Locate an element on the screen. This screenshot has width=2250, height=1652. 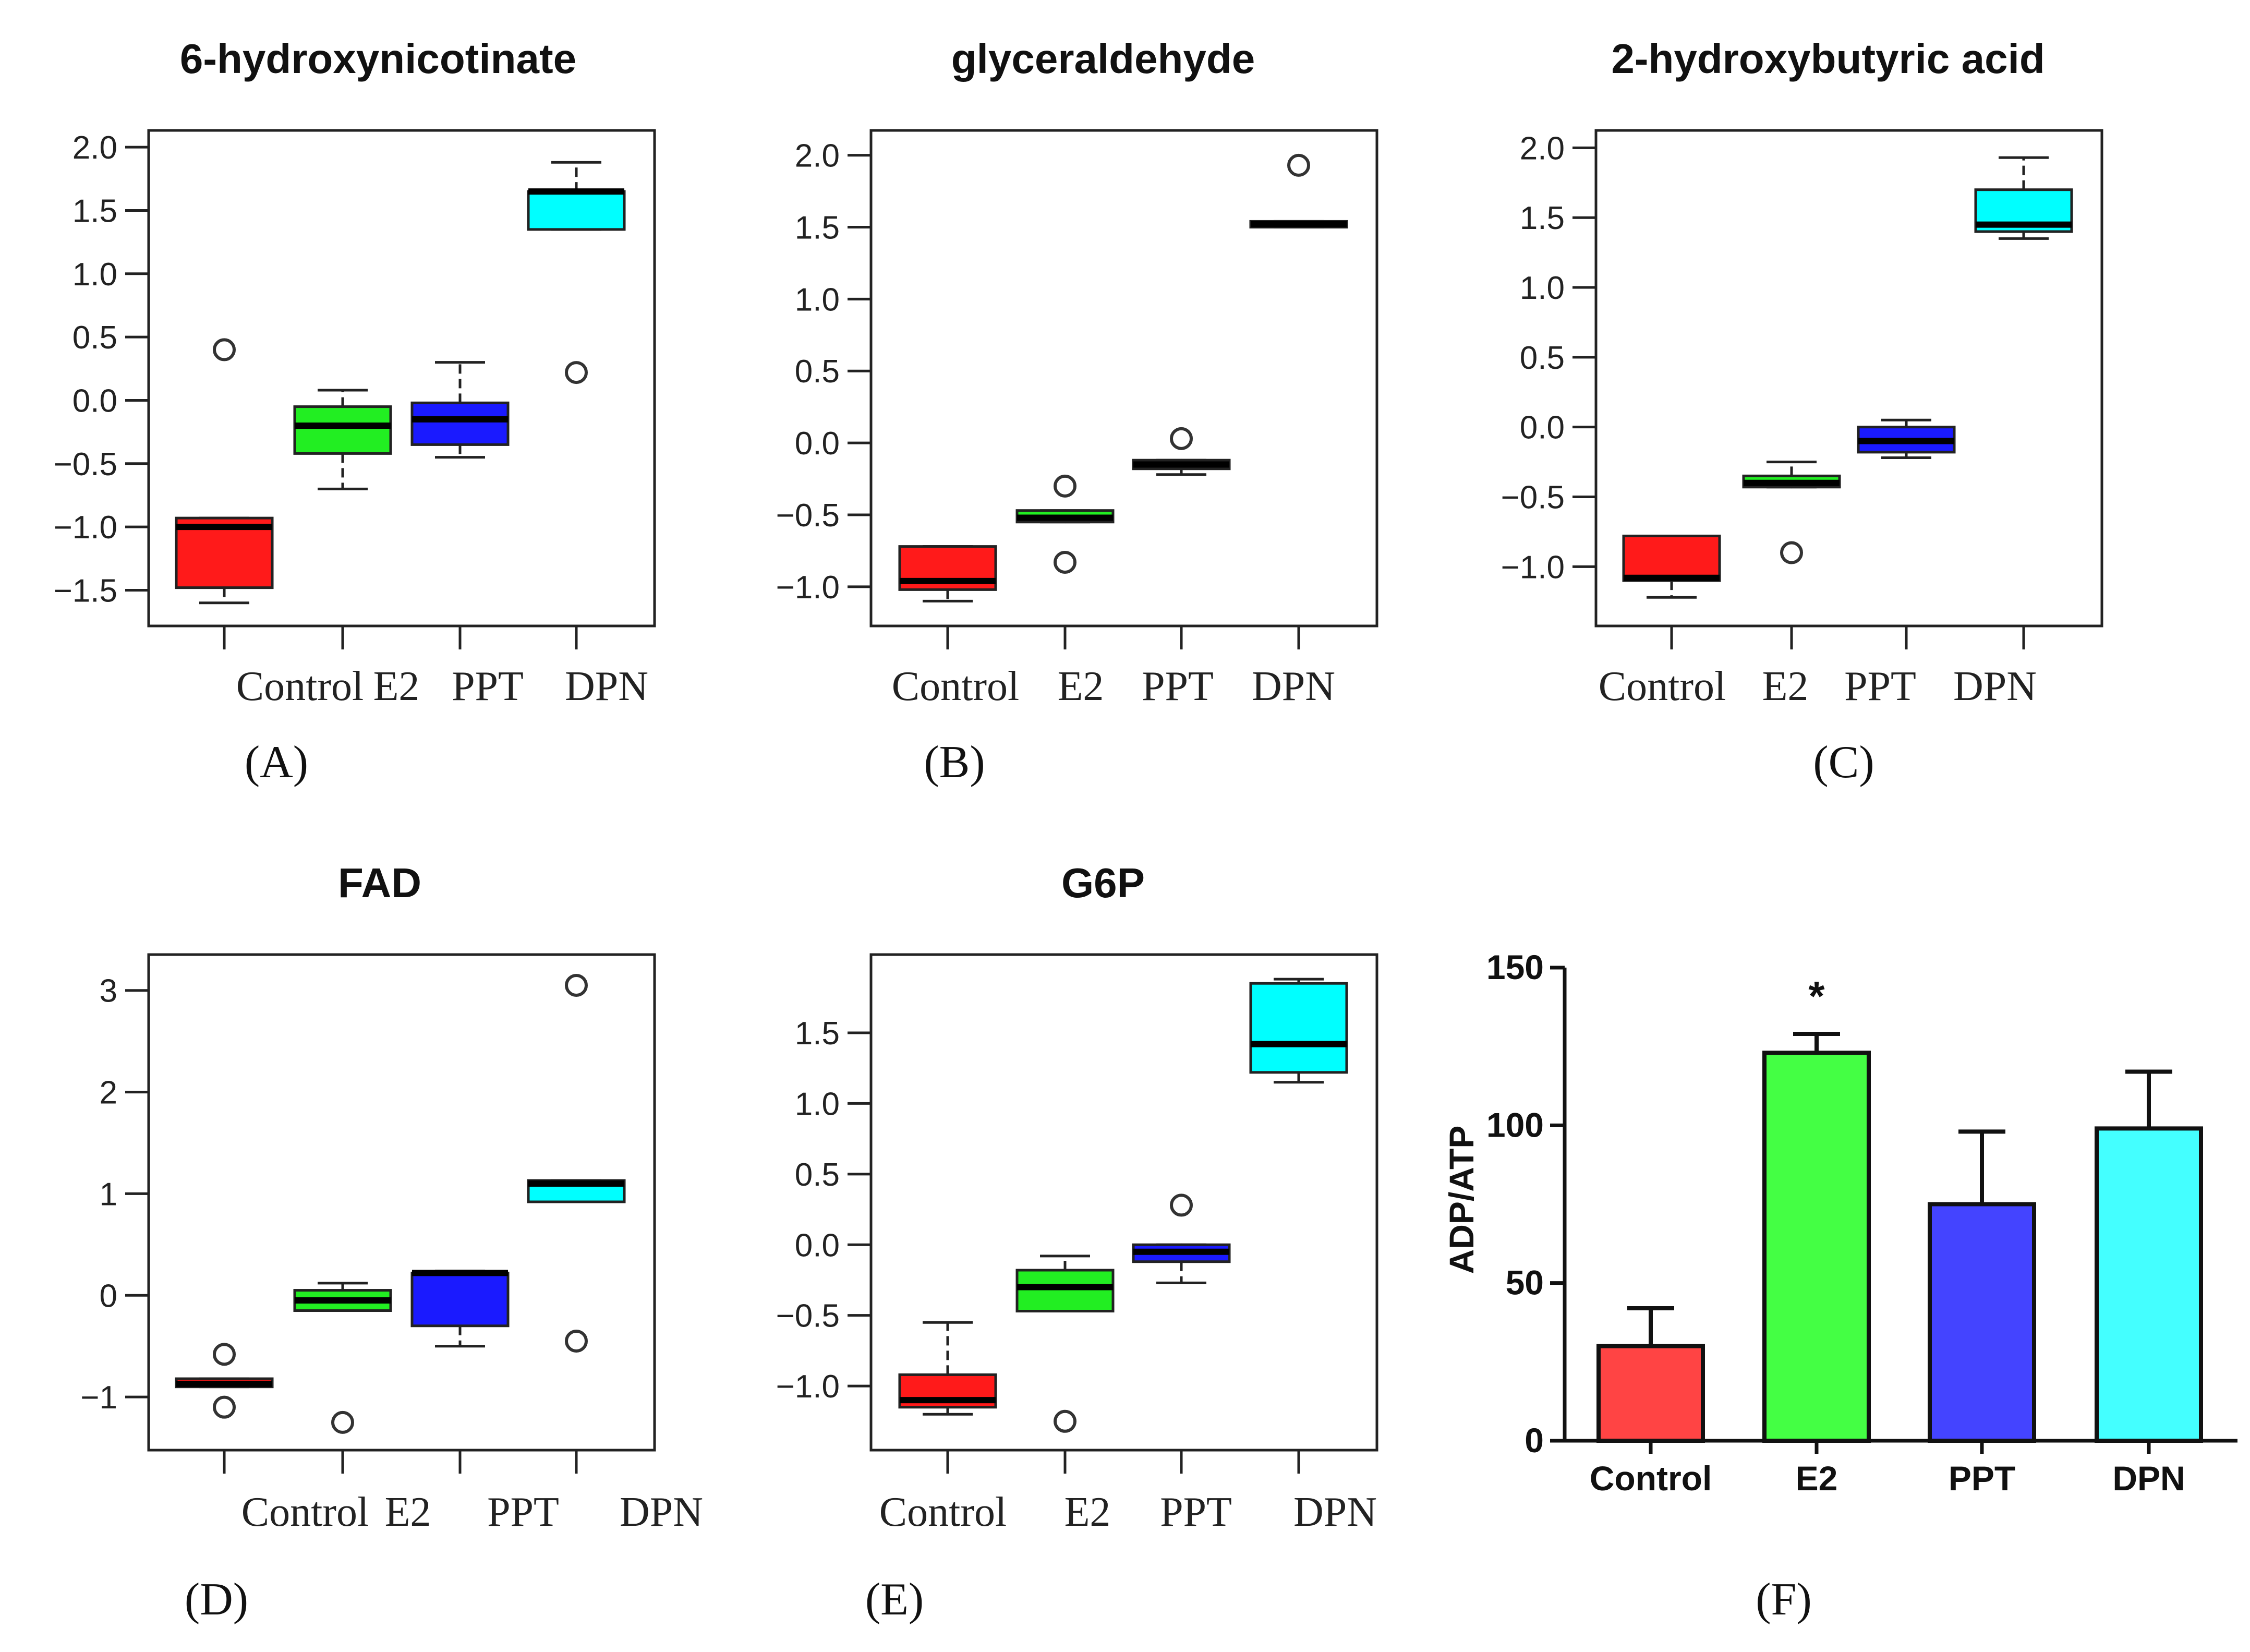
panel-d-box-ppt is located at coordinates (460, 1309).